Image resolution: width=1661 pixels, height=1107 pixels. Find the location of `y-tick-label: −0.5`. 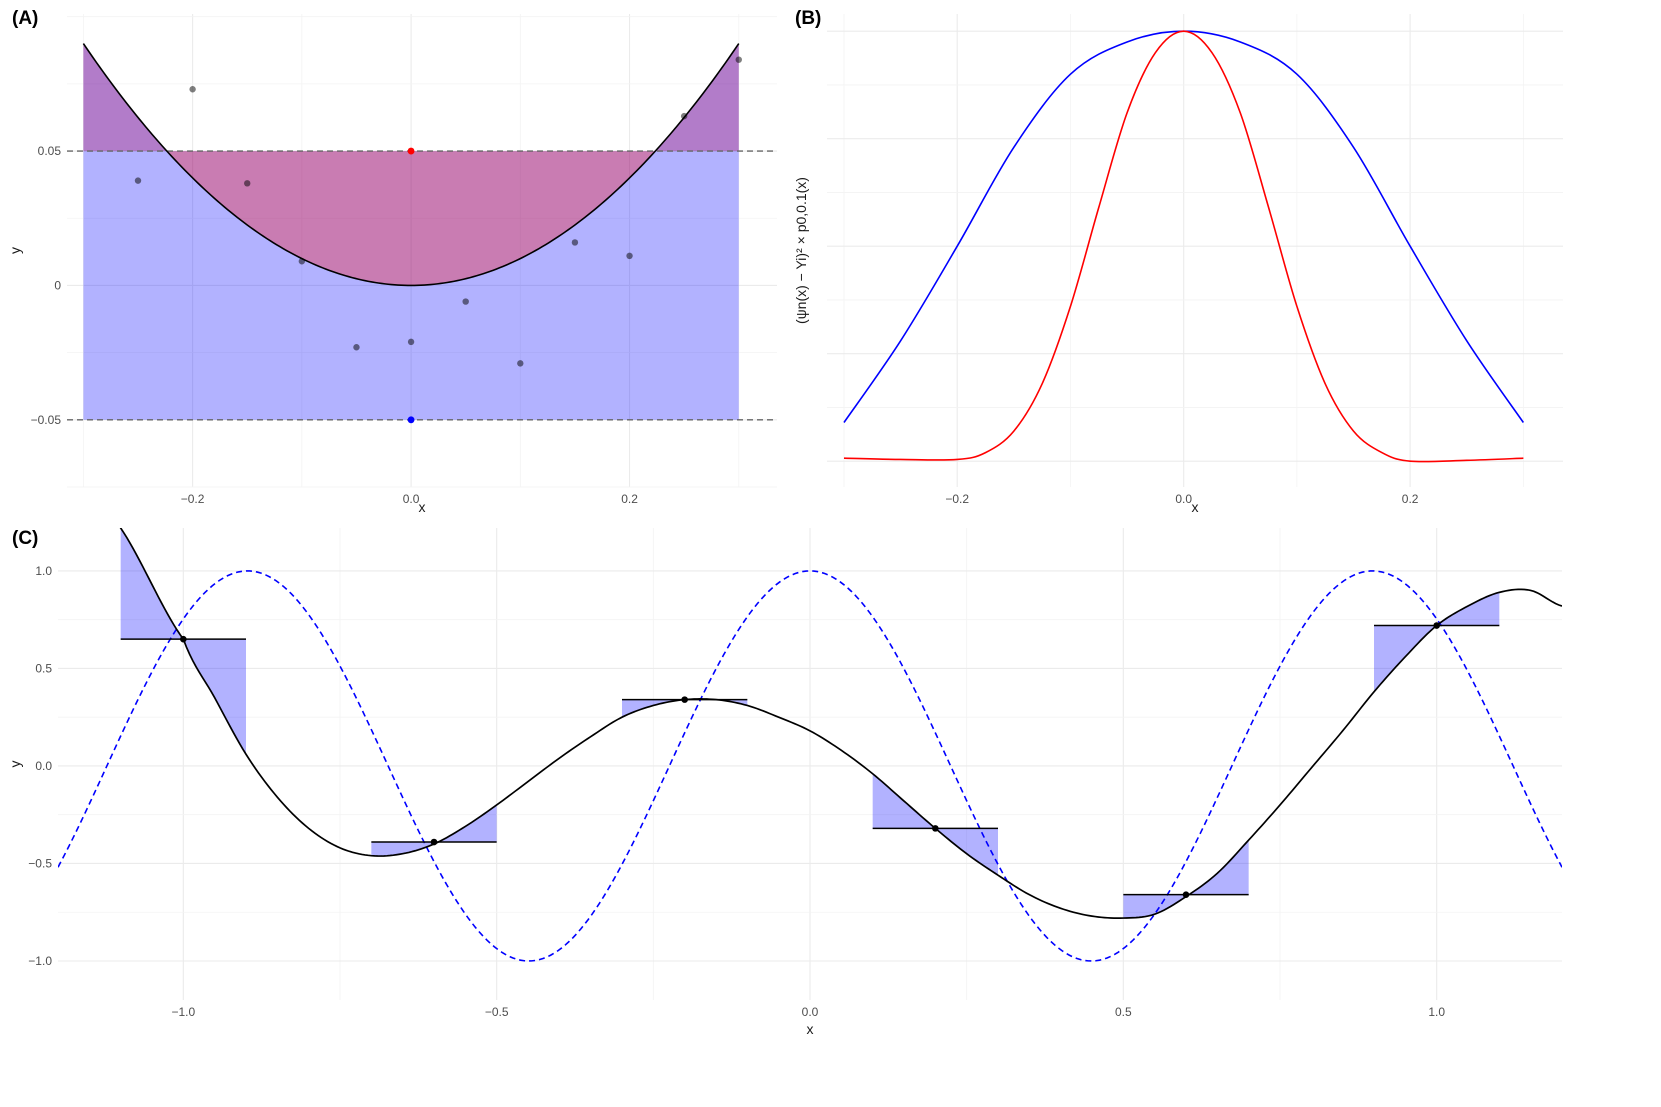

y-tick-label: −0.5 is located at coordinates (40, 863).